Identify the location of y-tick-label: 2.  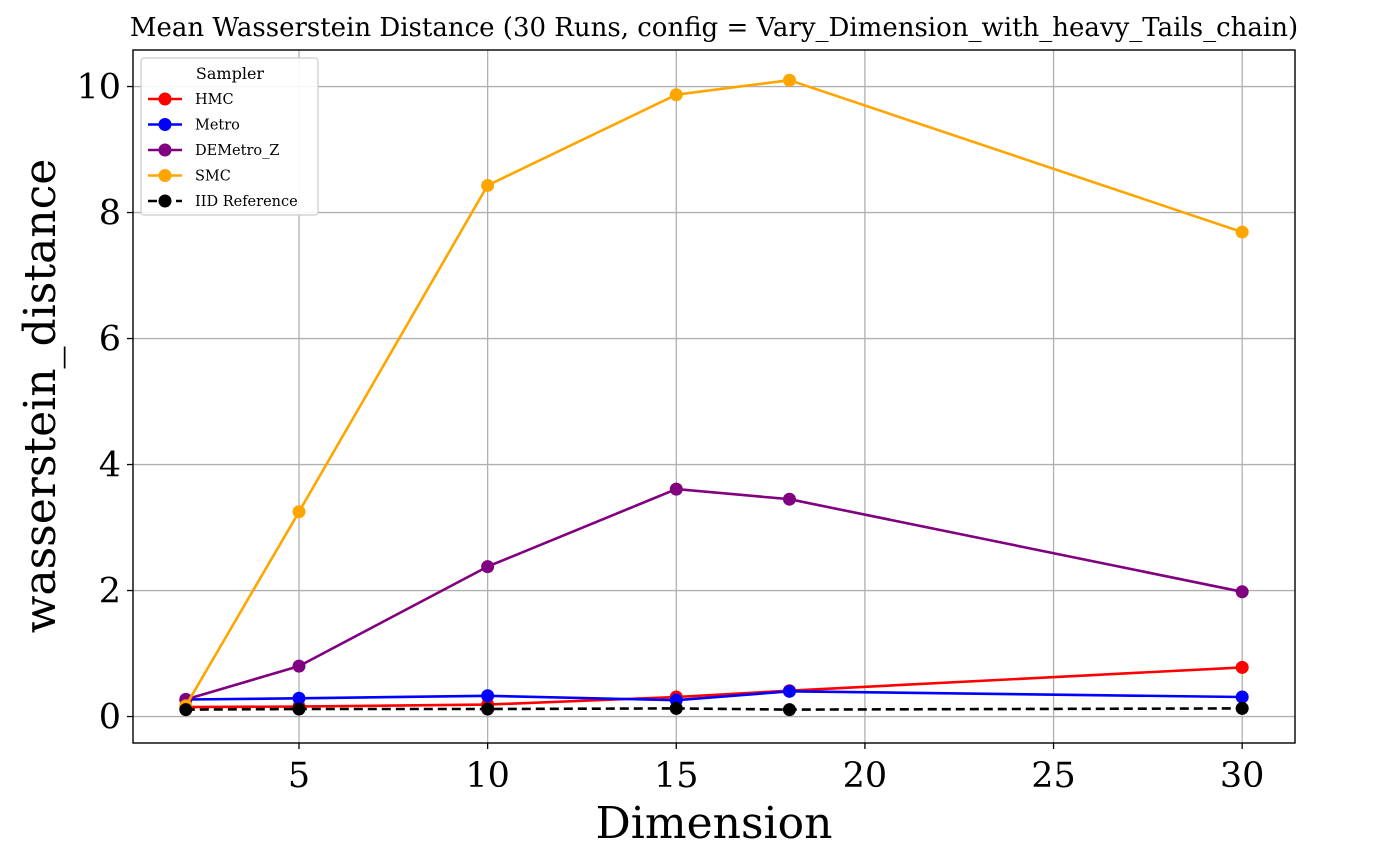
(110, 592).